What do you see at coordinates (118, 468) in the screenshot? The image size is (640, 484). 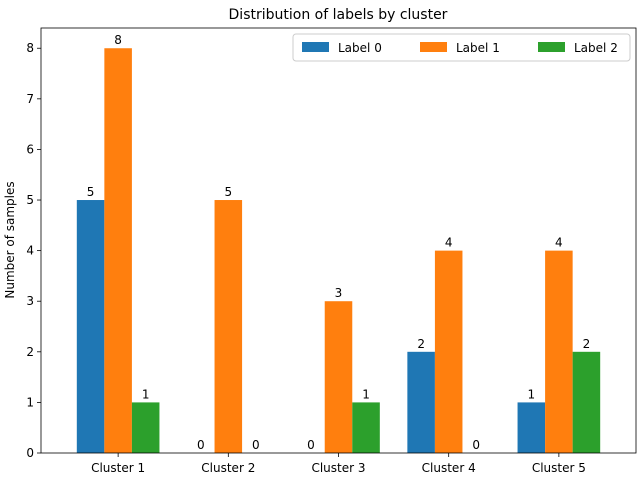 I see `x-tick-label: Cluster 1` at bounding box center [118, 468].